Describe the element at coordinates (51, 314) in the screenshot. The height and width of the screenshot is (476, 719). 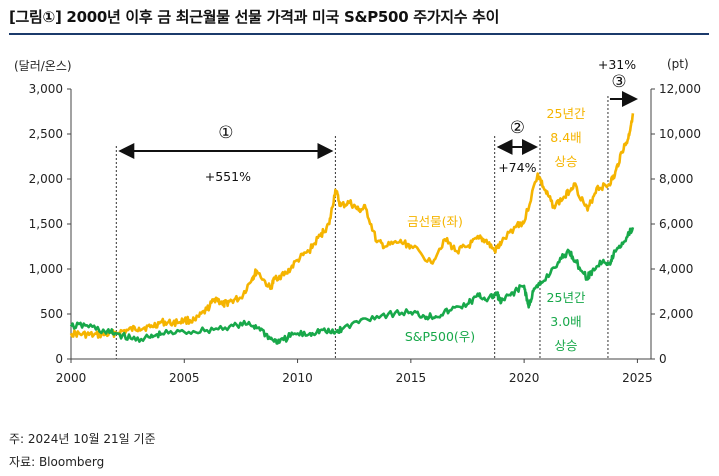
I see `y-left-tick-label: 500` at that location.